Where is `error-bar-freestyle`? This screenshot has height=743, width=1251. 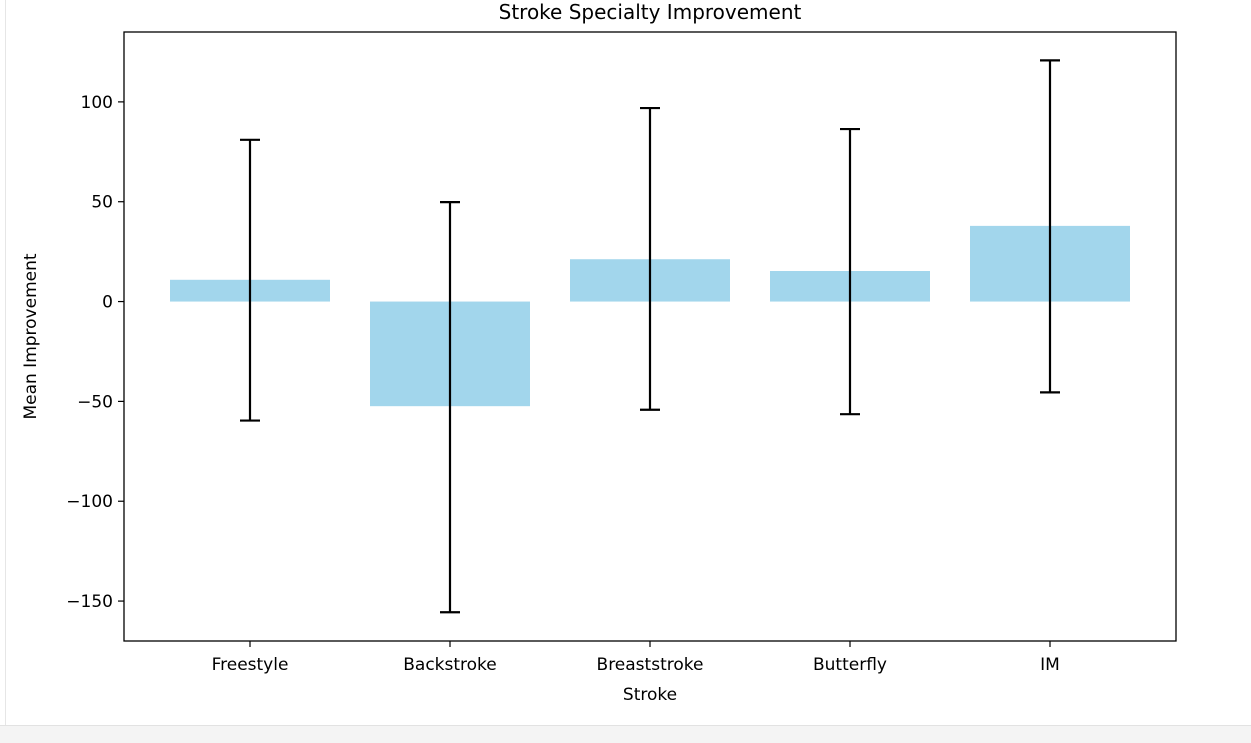 error-bar-freestyle is located at coordinates (250, 280).